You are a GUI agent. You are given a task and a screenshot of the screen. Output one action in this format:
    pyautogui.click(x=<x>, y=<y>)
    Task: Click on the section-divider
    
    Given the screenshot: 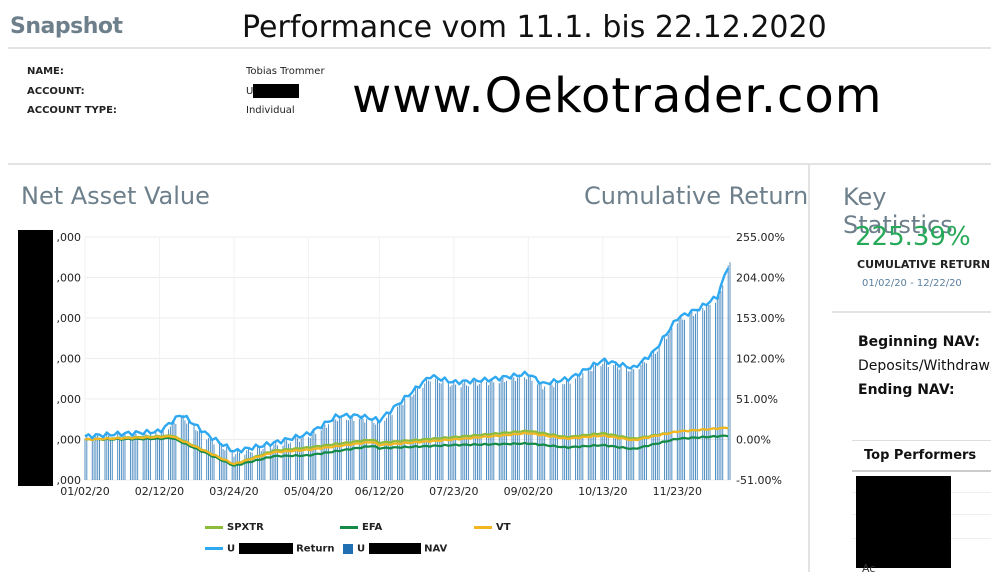 What is the action you would take?
    pyautogui.click(x=499, y=164)
    